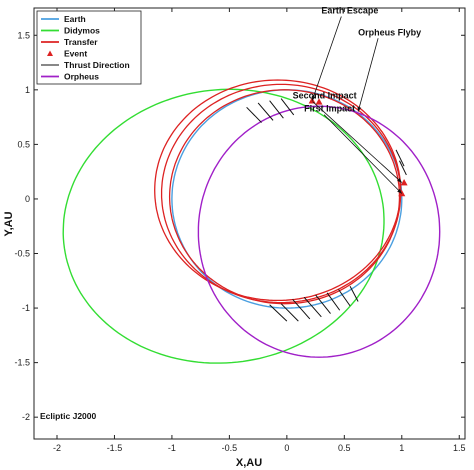 Image resolution: width=474 pixels, height=470 pixels. Describe the element at coordinates (115, 448) in the screenshot. I see `x-tick-label-2: -1.5` at that location.